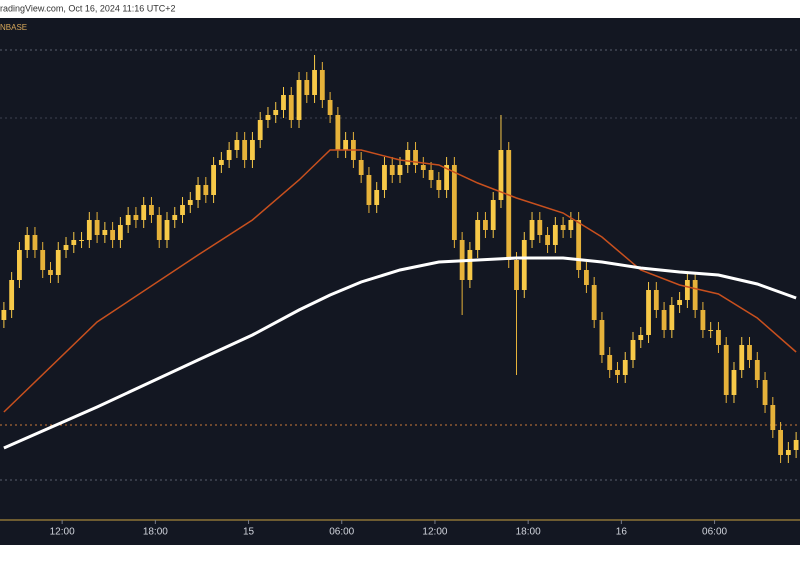  Describe the element at coordinates (400, 9) in the screenshot. I see `header-bar` at that location.